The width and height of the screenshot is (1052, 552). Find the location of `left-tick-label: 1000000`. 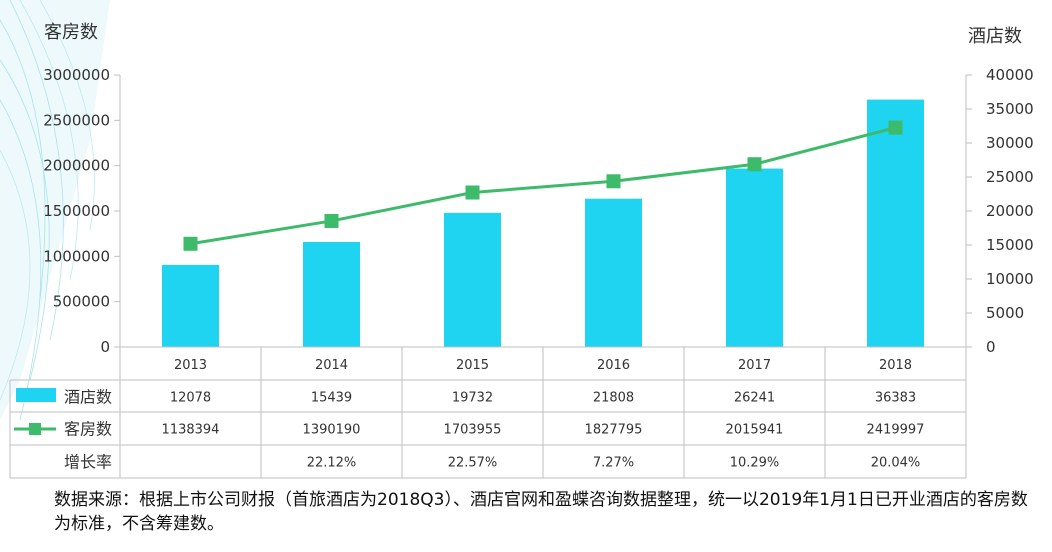

left-tick-label: 1000000 is located at coordinates (76, 256).